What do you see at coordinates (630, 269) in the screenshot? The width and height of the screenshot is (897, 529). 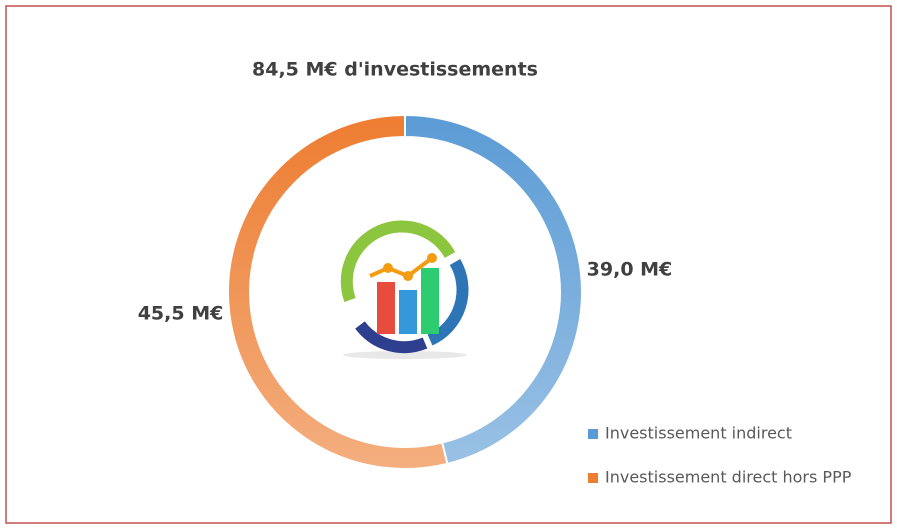 I see `value-label: 39,0 M€` at bounding box center [630, 269].